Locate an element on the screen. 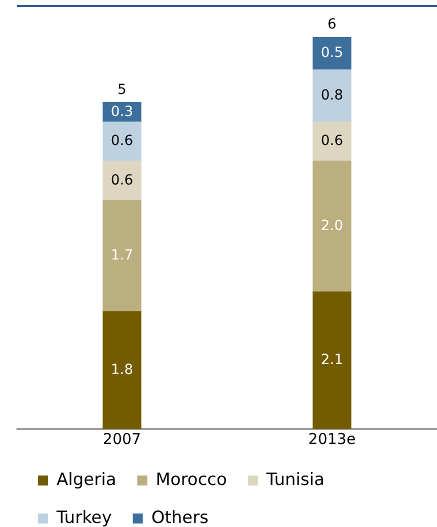 The height and width of the screenshot is (527, 437). legend-label: Turkey is located at coordinates (84, 517).